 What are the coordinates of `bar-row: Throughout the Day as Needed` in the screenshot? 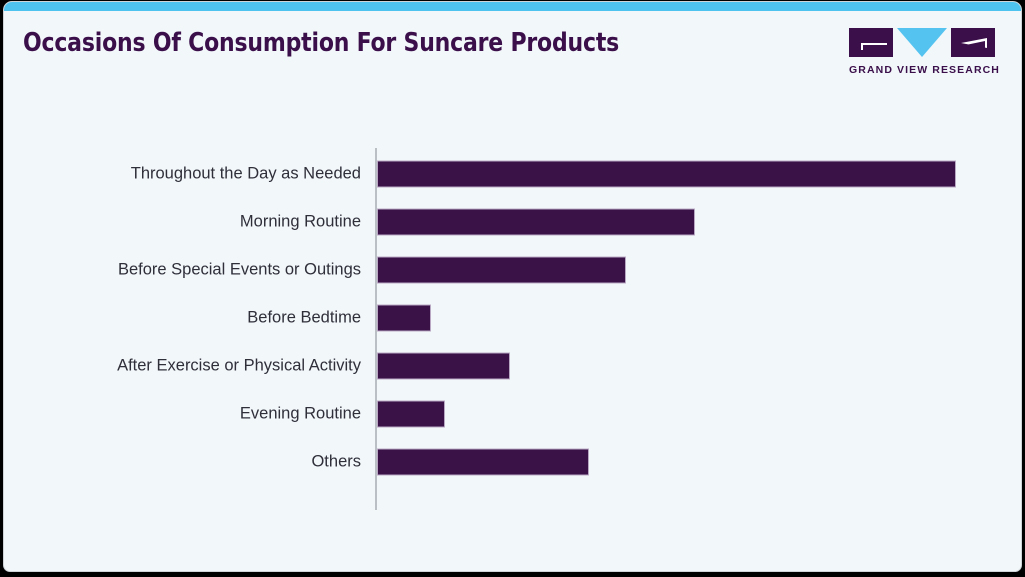 It's located at (512, 174).